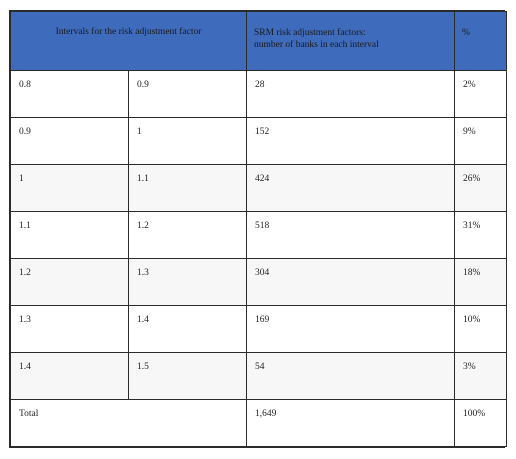 The height and width of the screenshot is (459, 516). Describe the element at coordinates (480, 94) in the screenshot. I see `cell-percent: 2%` at that location.